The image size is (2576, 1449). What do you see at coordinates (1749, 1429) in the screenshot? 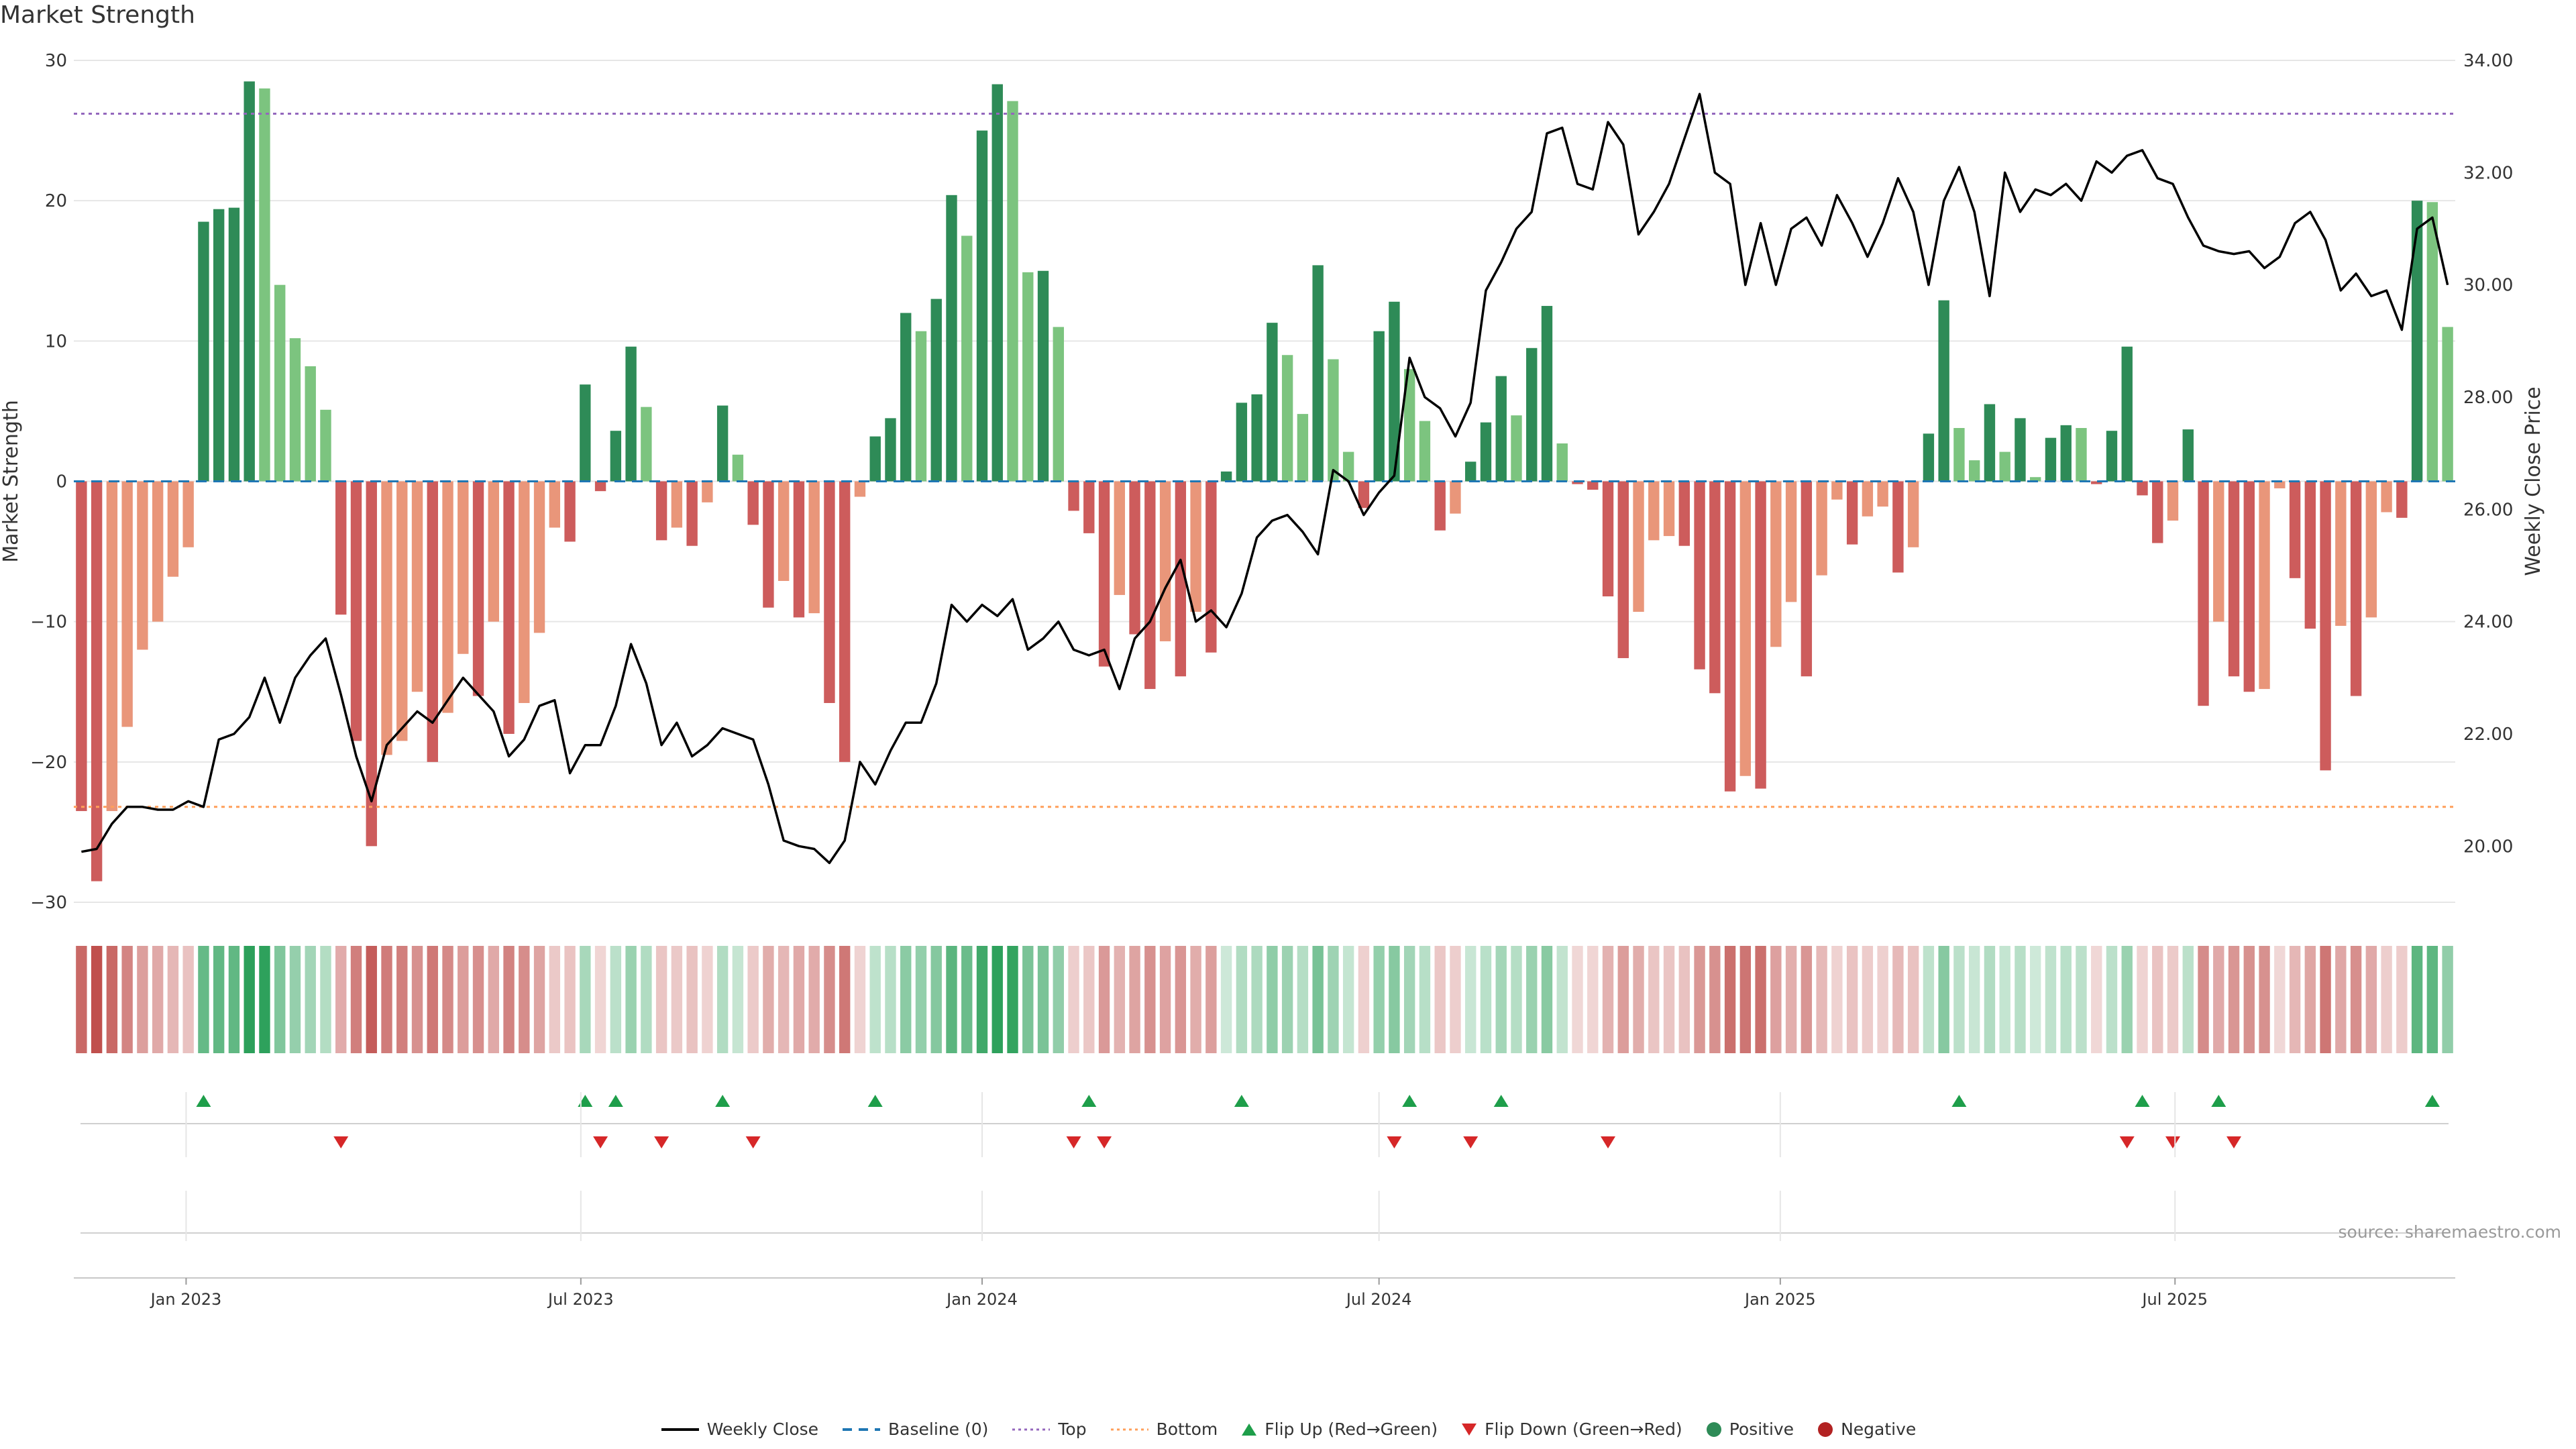
I see `legend-item: Positive` at bounding box center [1749, 1429].